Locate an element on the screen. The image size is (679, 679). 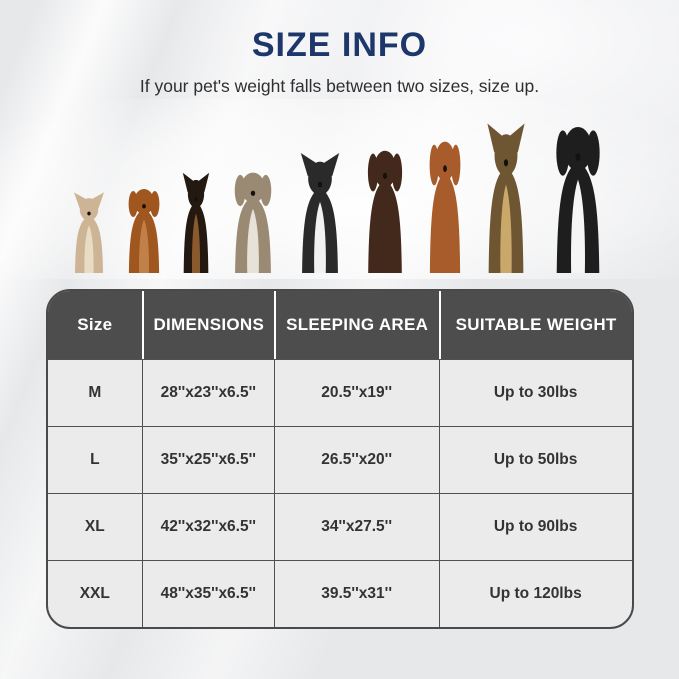
cell-l-sleeping-area: 26.5''x20'' is located at coordinates (356, 460).